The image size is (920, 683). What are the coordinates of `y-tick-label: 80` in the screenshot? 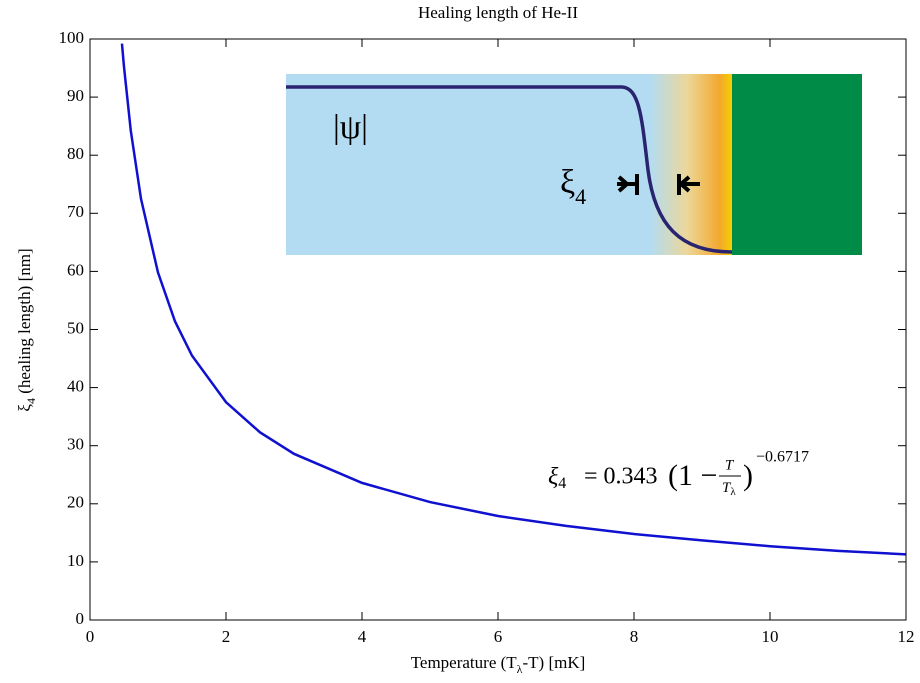 It's located at (75, 153).